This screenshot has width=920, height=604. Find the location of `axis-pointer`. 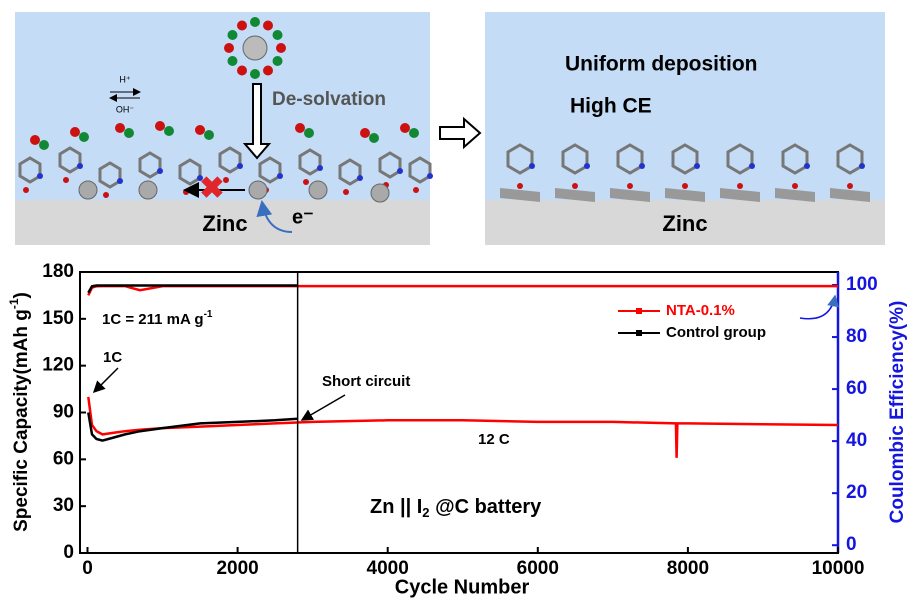

axis-pointer is located at coordinates (819, 307).